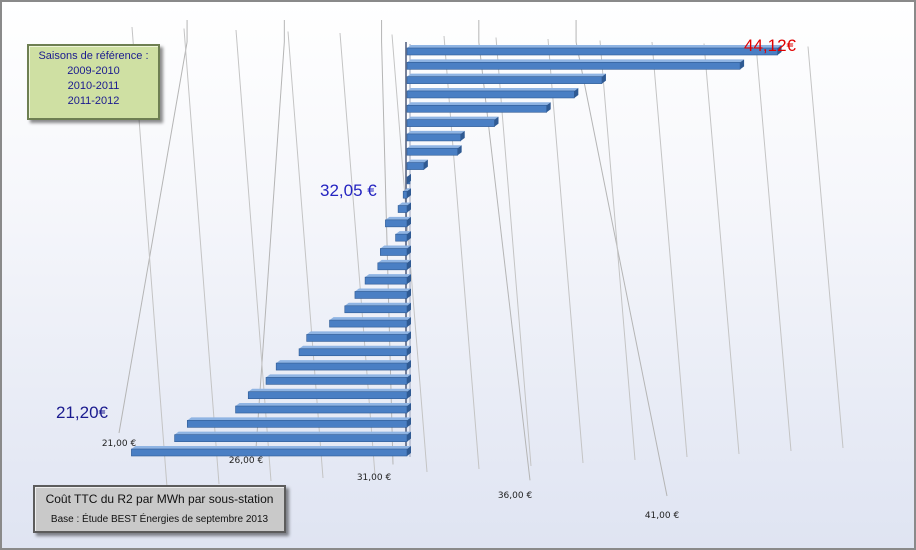 The image size is (916, 550). I want to click on x-tick-label: 21,00 €, so click(119, 444).